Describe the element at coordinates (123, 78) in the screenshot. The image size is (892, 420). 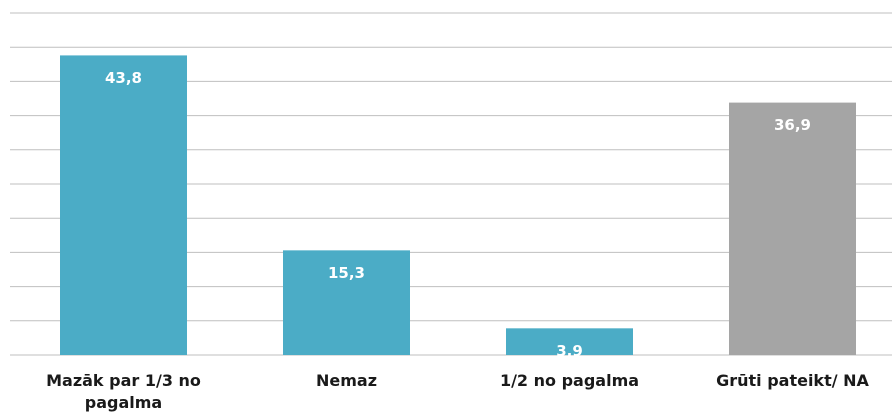
I see `value-label: 43,8` at that location.